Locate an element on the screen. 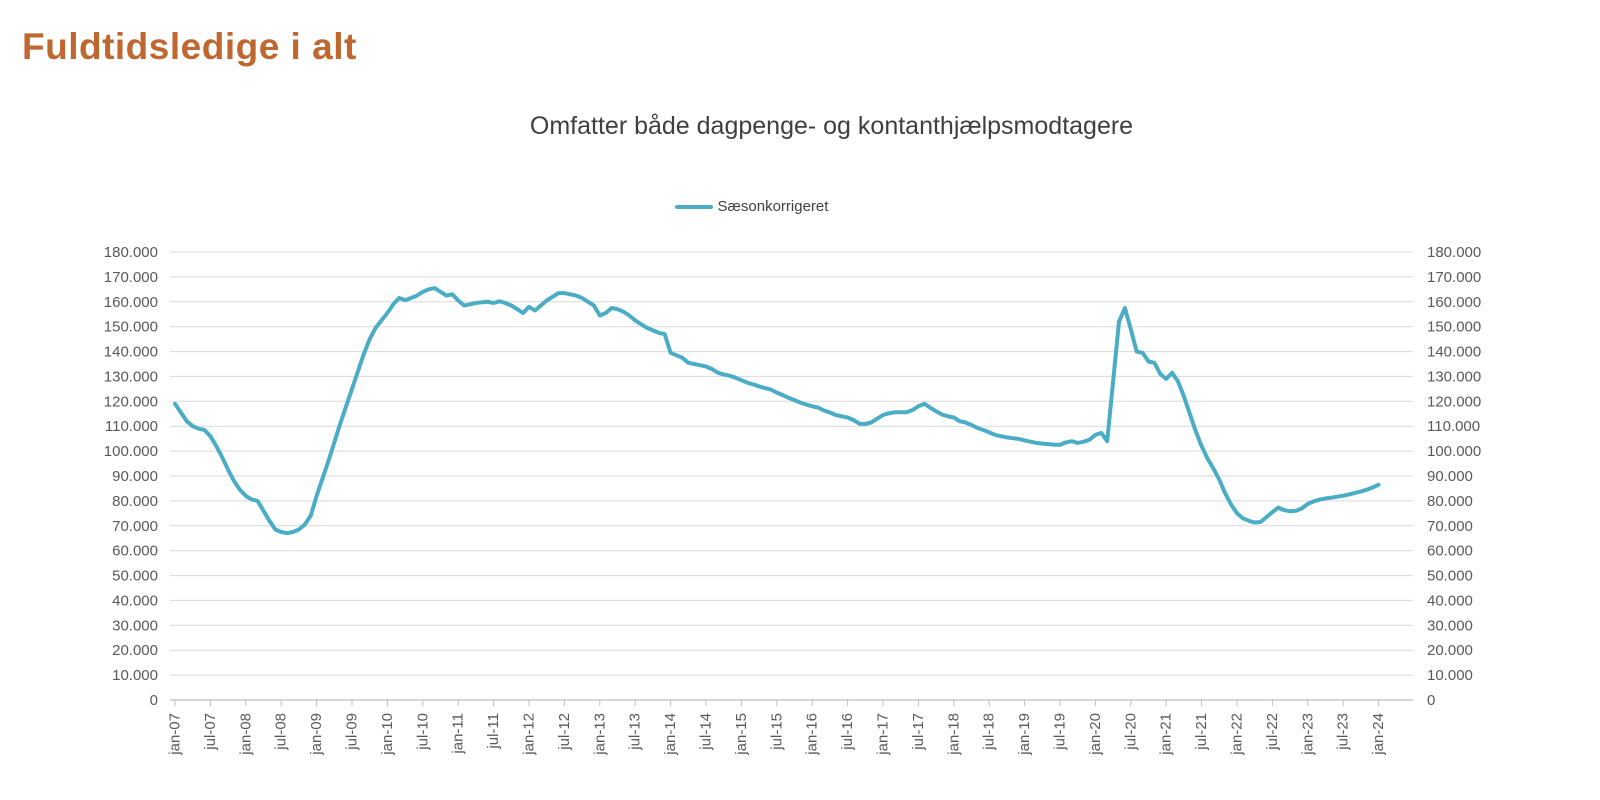  x-tick-label: jul-21 is located at coordinates (1201, 732).